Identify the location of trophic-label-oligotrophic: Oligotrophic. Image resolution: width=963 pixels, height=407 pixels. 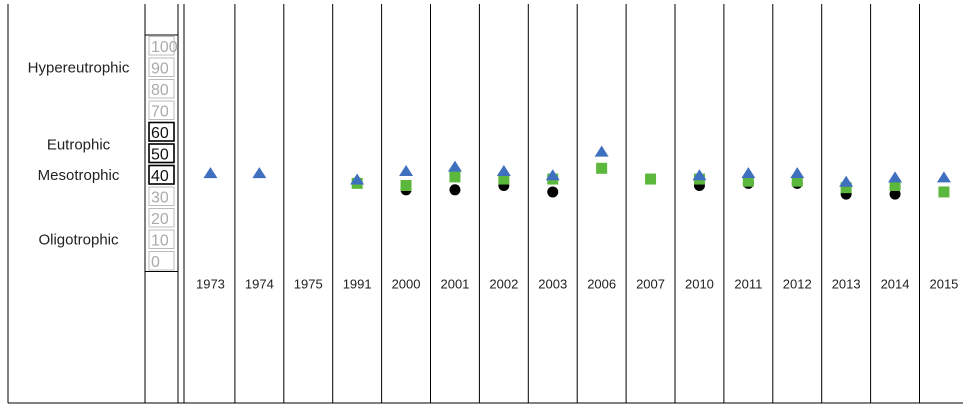
(78, 239).